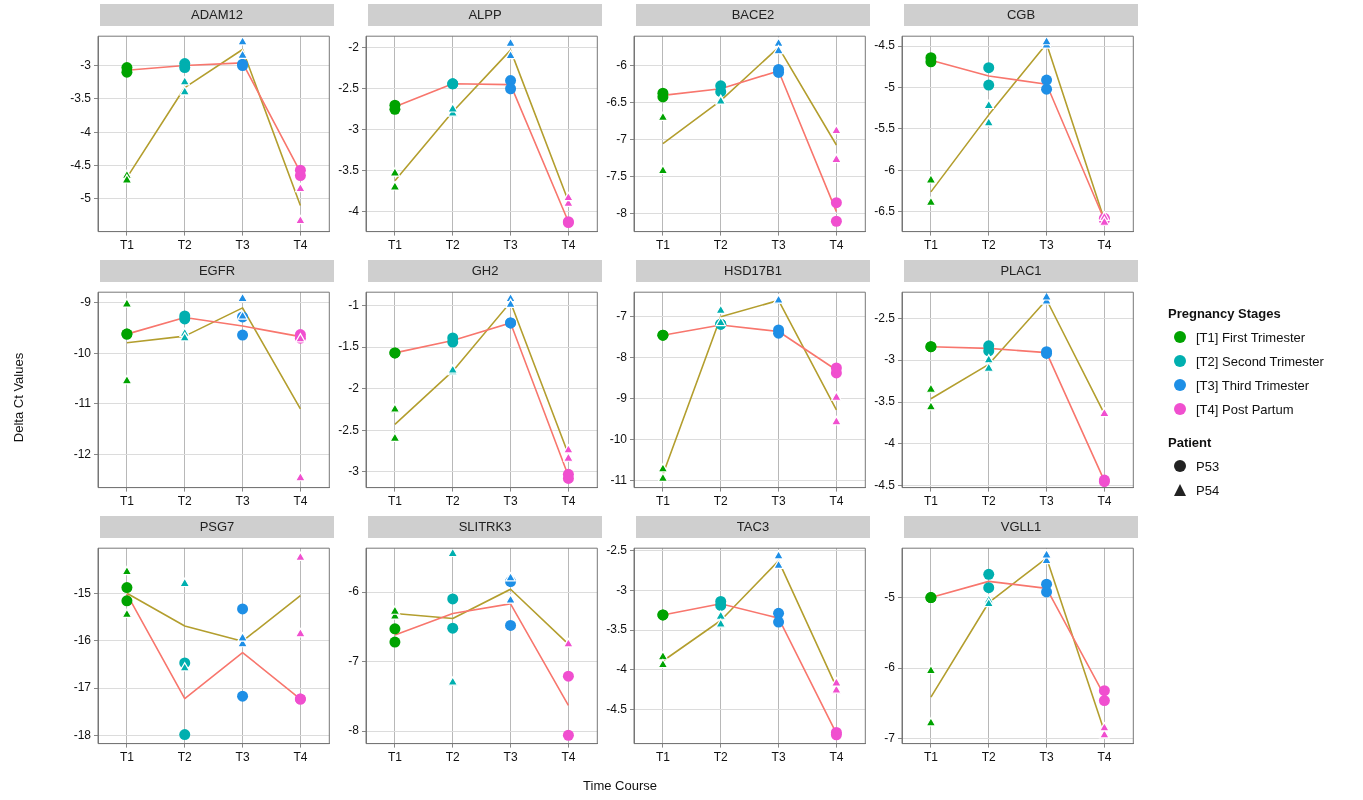 The height and width of the screenshot is (800, 1363). What do you see at coordinates (354, 387) in the screenshot?
I see `y-tick-label: -2` at bounding box center [354, 387].